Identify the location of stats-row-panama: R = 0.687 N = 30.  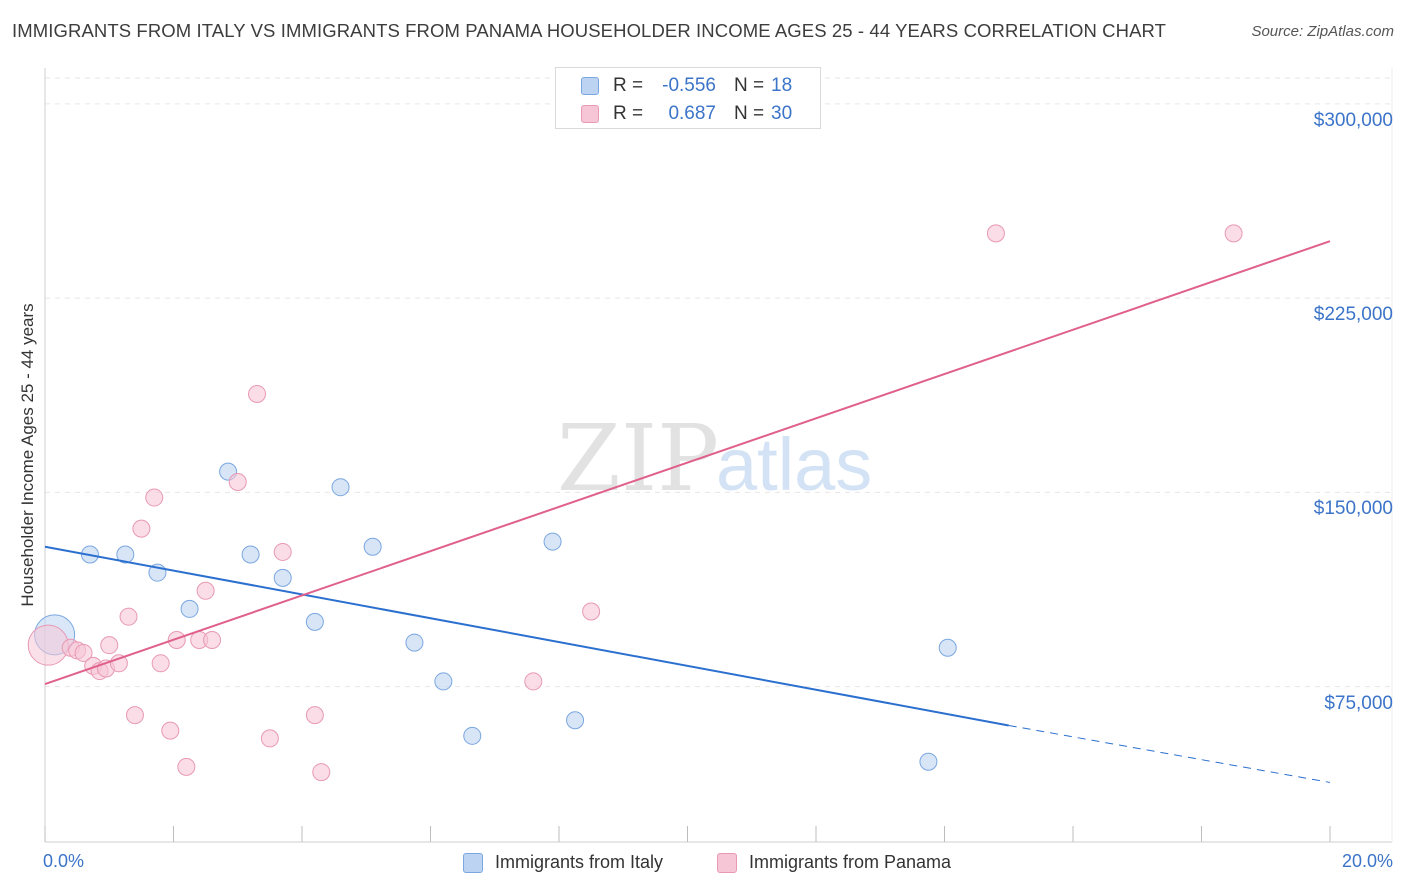
(688, 114).